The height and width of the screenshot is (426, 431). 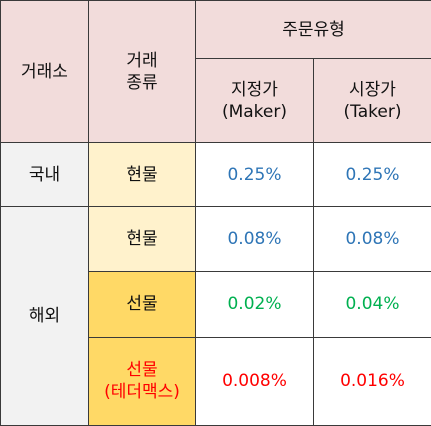 I want to click on exchange-domestic: 국내, so click(x=44, y=175).